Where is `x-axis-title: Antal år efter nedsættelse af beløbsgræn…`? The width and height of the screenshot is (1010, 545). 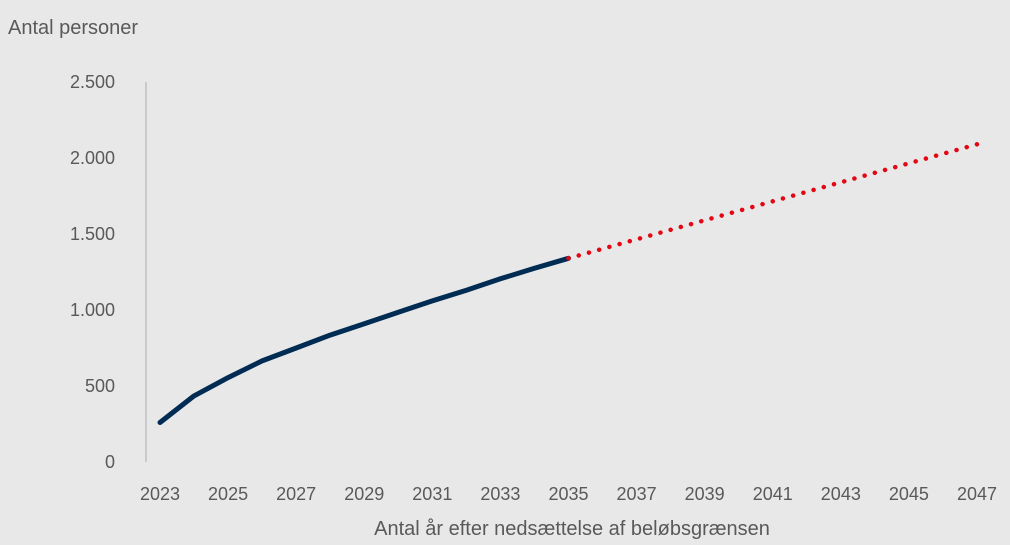 x-axis-title: Antal år efter nedsættelse af beløbsgræn… is located at coordinates (572, 529).